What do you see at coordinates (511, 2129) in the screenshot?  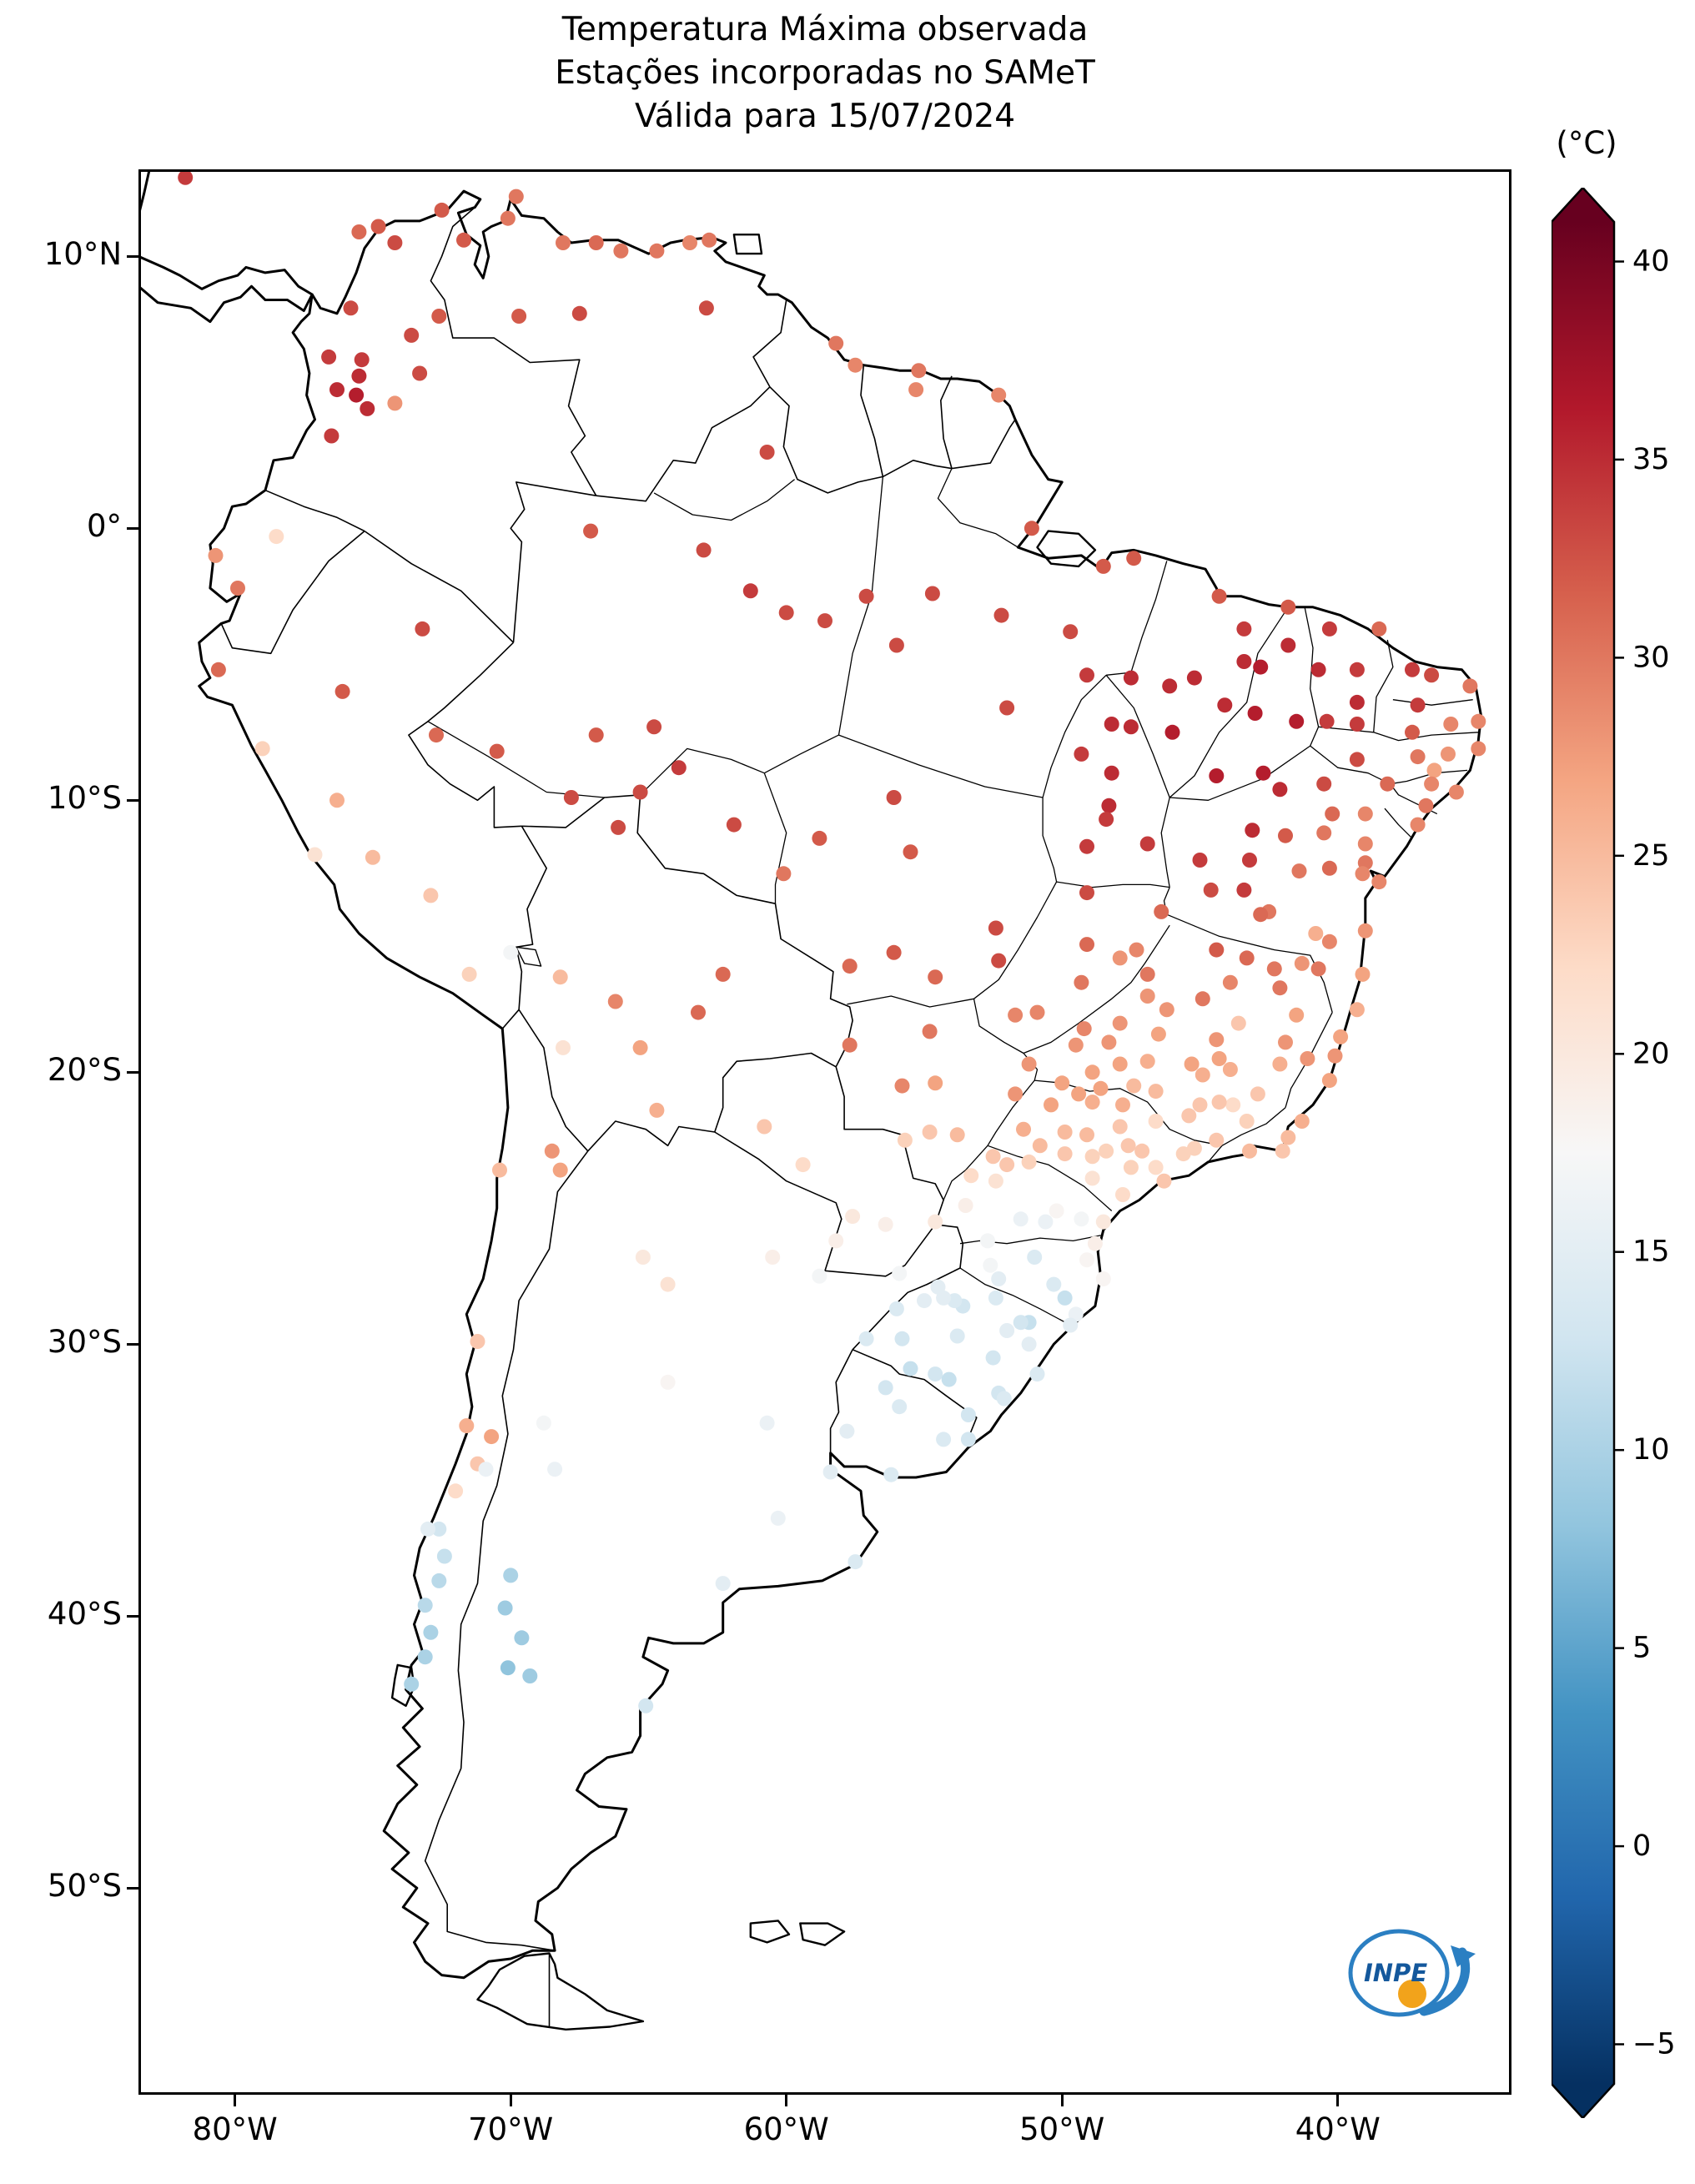 I see `lon-tick-label: 70°W` at bounding box center [511, 2129].